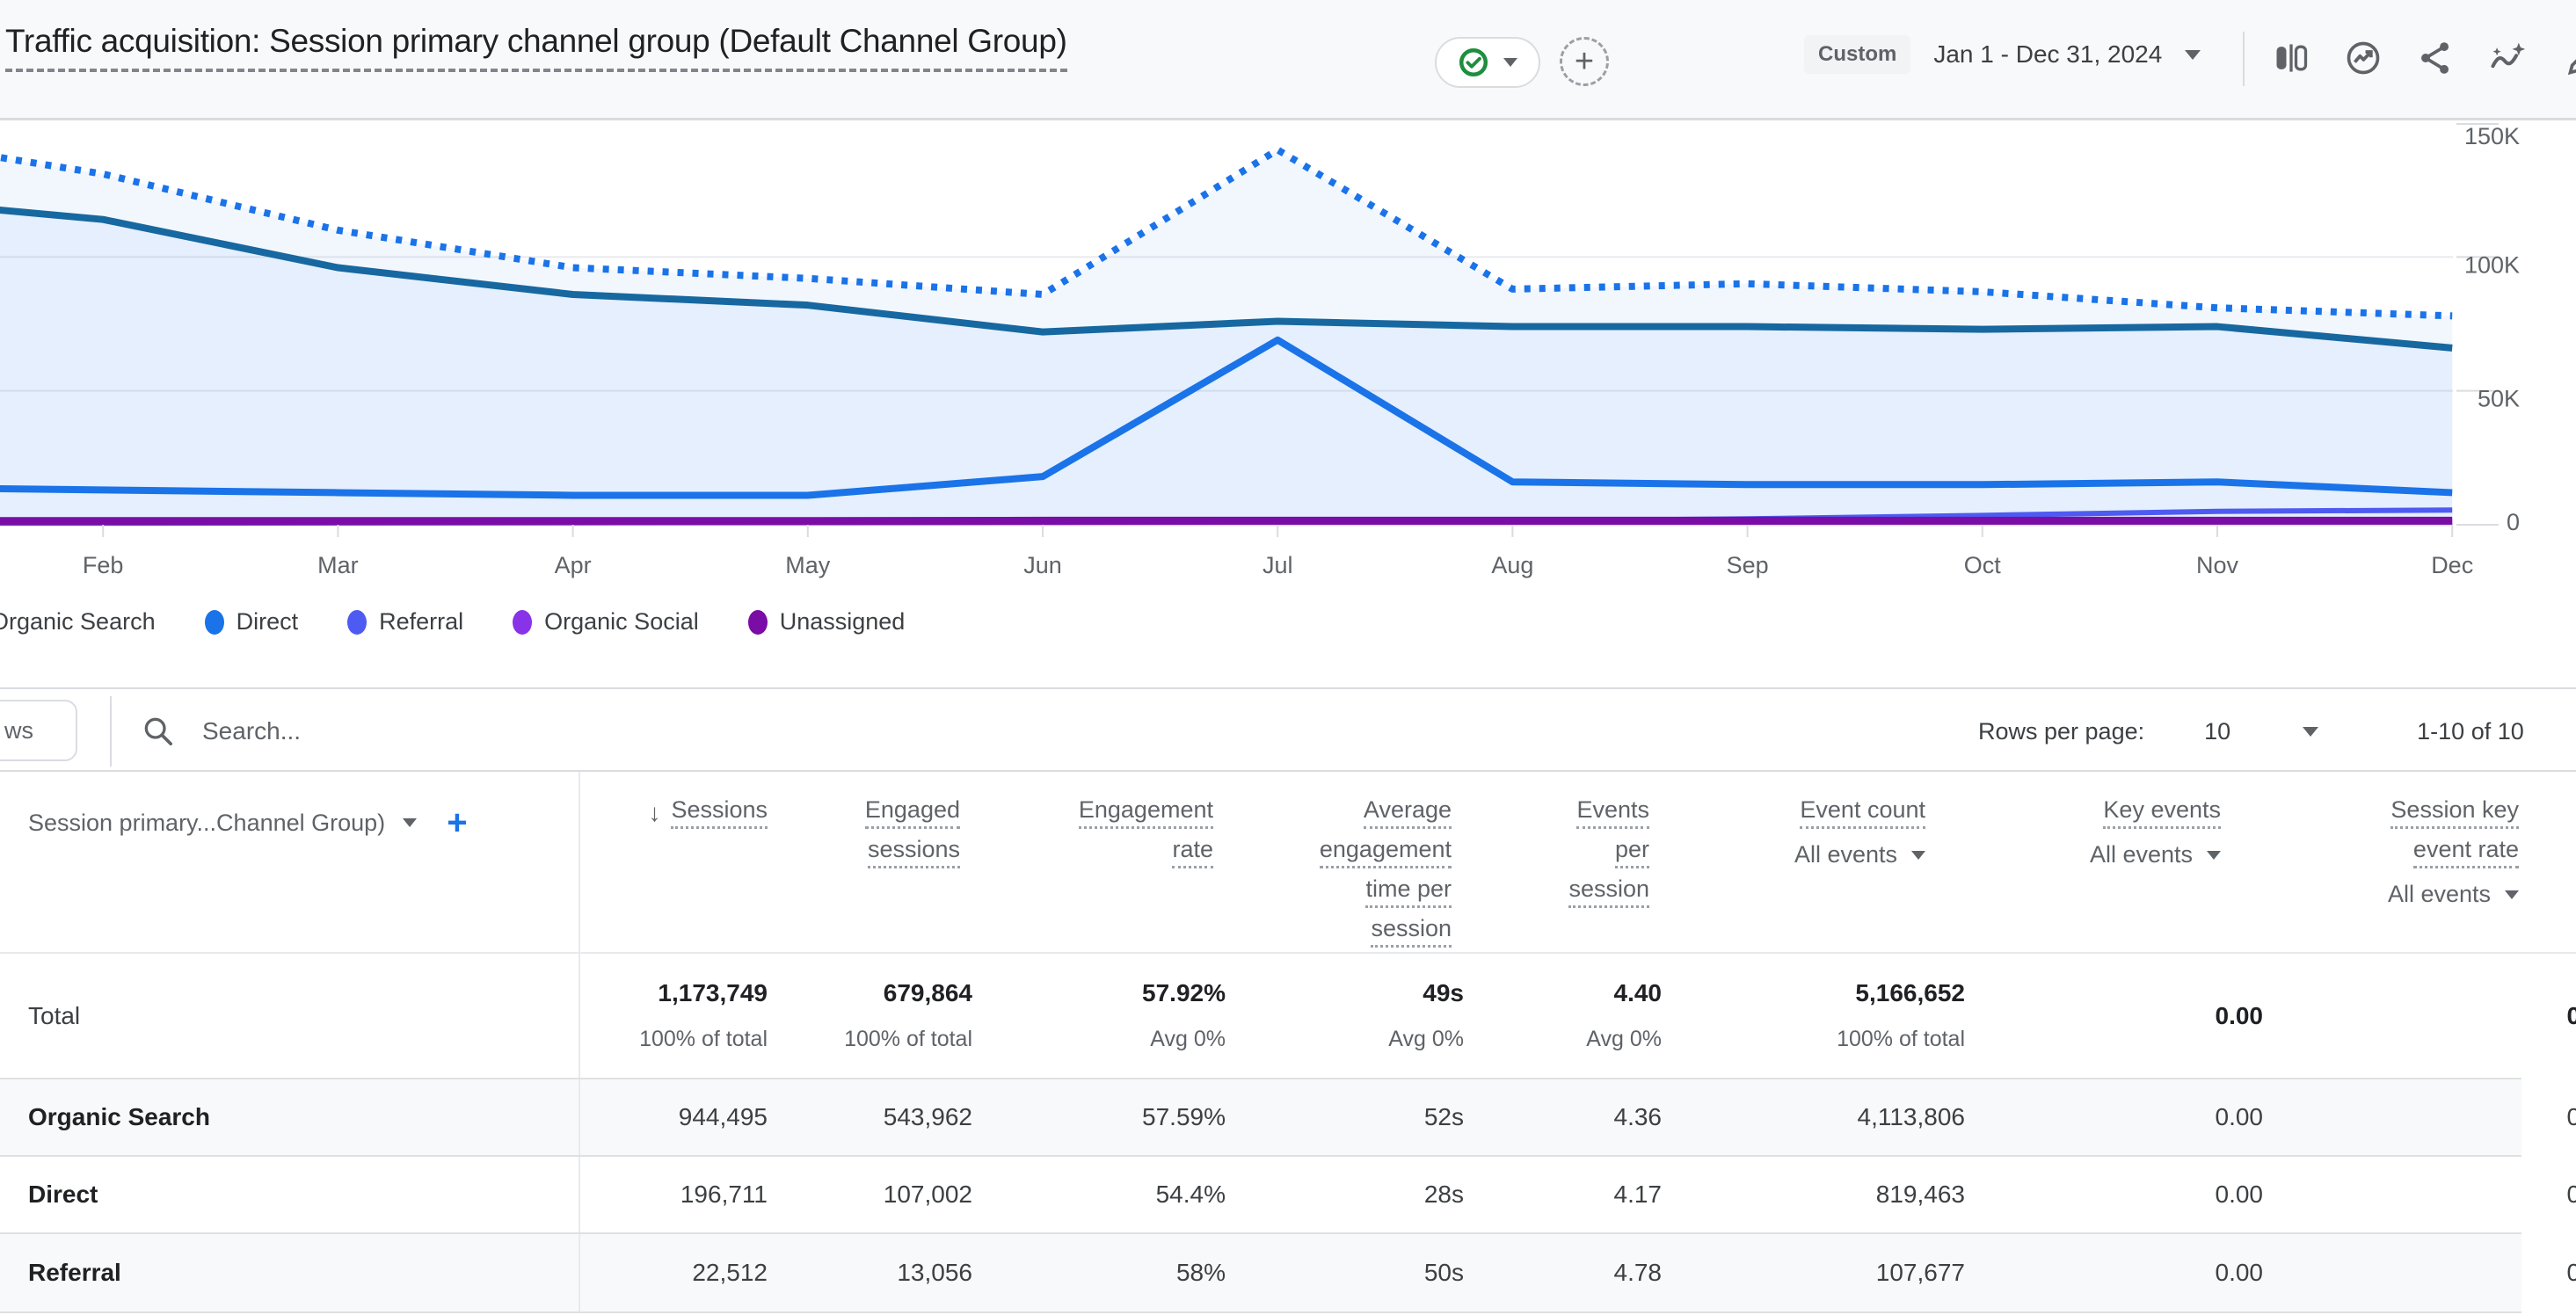 Image resolution: width=2576 pixels, height=1315 pixels. What do you see at coordinates (1920, 1272) in the screenshot?
I see `metric-value: 107,677` at bounding box center [1920, 1272].